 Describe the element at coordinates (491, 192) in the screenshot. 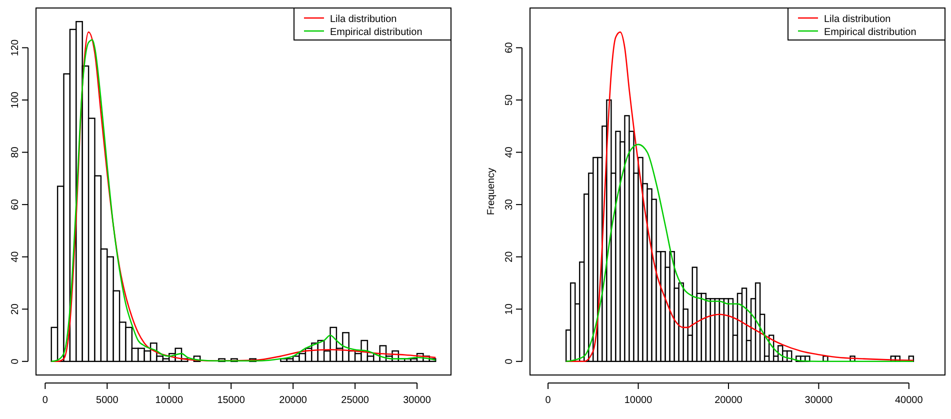

I see `y-axis-title: Frequency` at that location.